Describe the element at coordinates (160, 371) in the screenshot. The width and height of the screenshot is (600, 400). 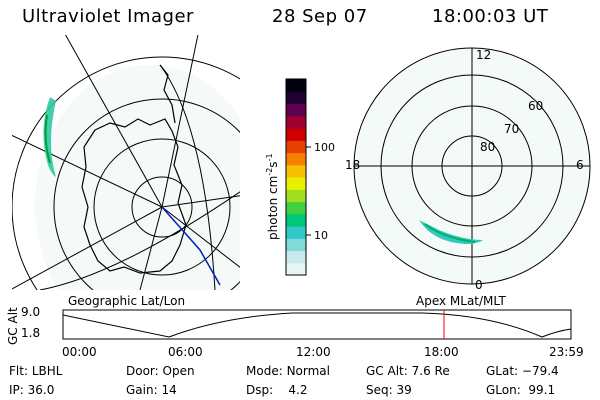
I see `status-door: Door: Open` at that location.